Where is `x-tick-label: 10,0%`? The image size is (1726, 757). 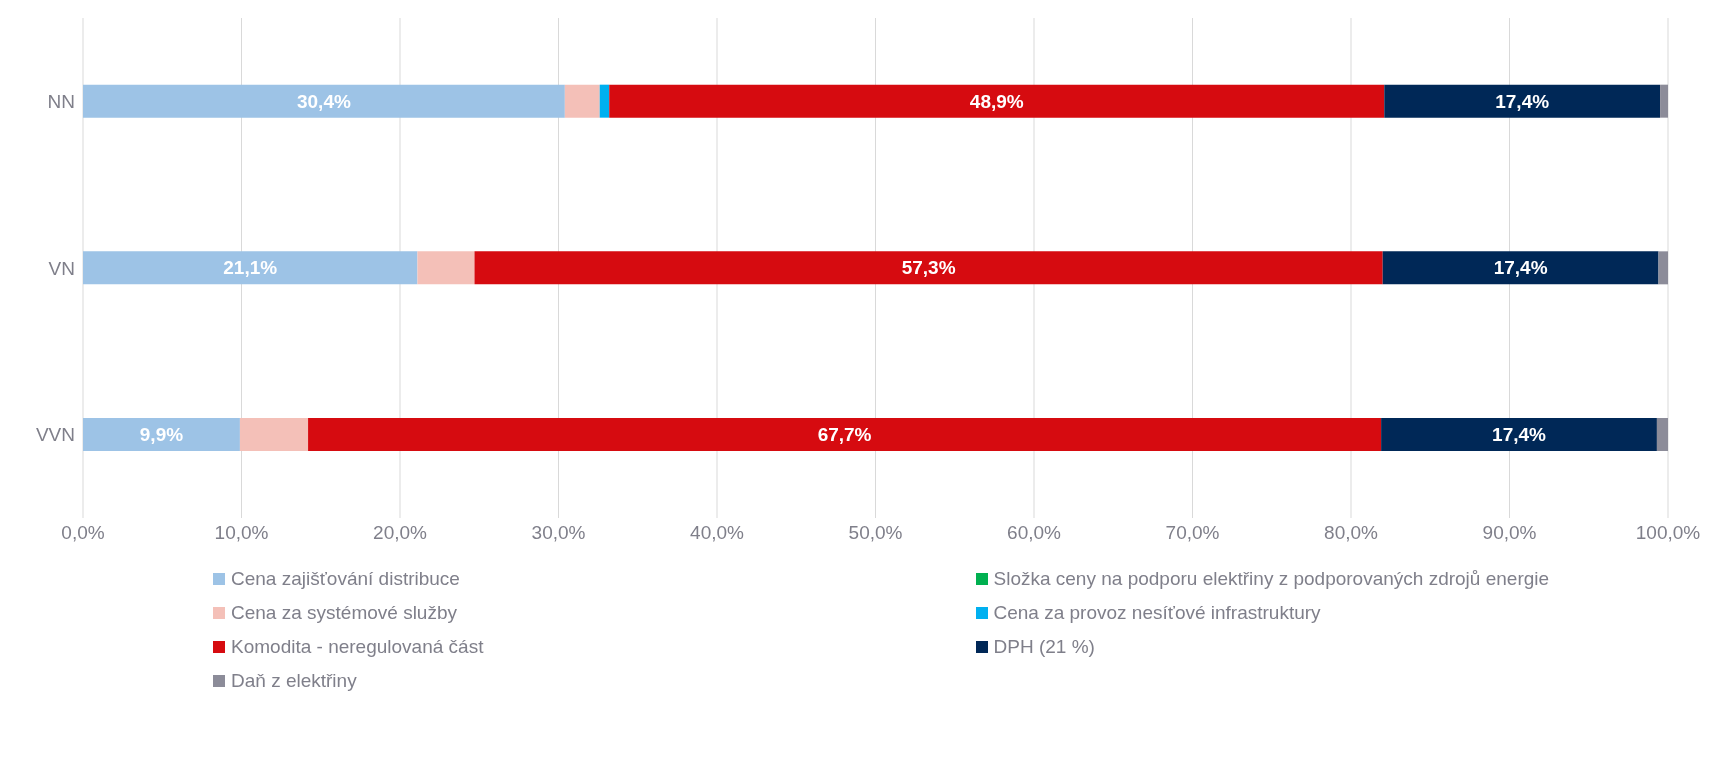
x-tick-label: 10,0% is located at coordinates (241, 533).